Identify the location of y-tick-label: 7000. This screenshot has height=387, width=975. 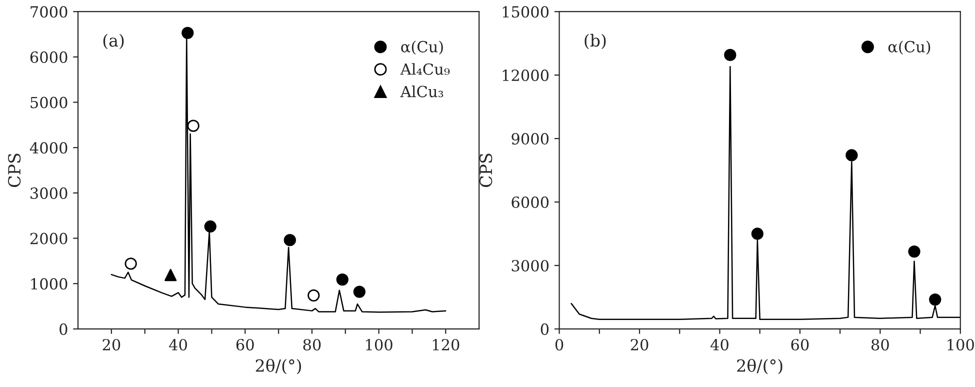
(49, 12).